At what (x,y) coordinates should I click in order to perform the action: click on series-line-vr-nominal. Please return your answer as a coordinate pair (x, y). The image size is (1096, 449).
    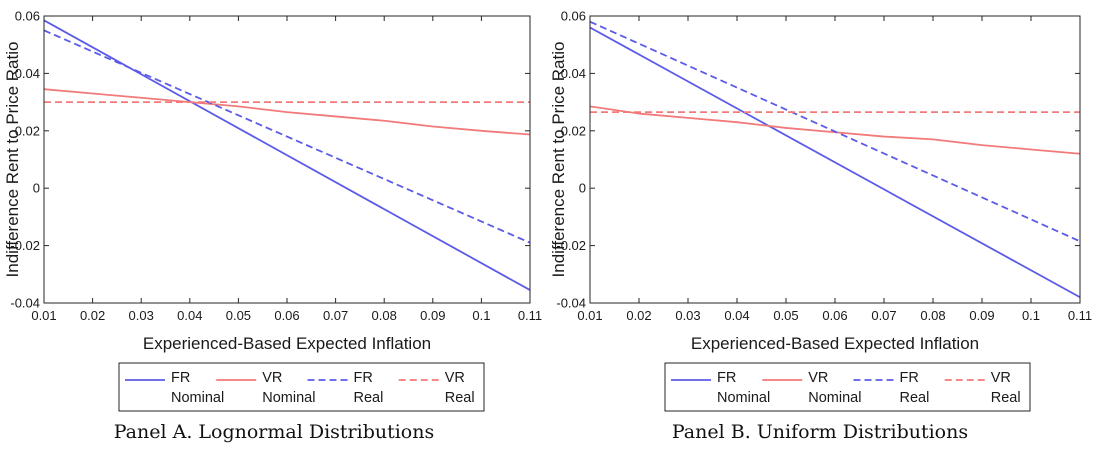
    Looking at the image, I should click on (287, 112).